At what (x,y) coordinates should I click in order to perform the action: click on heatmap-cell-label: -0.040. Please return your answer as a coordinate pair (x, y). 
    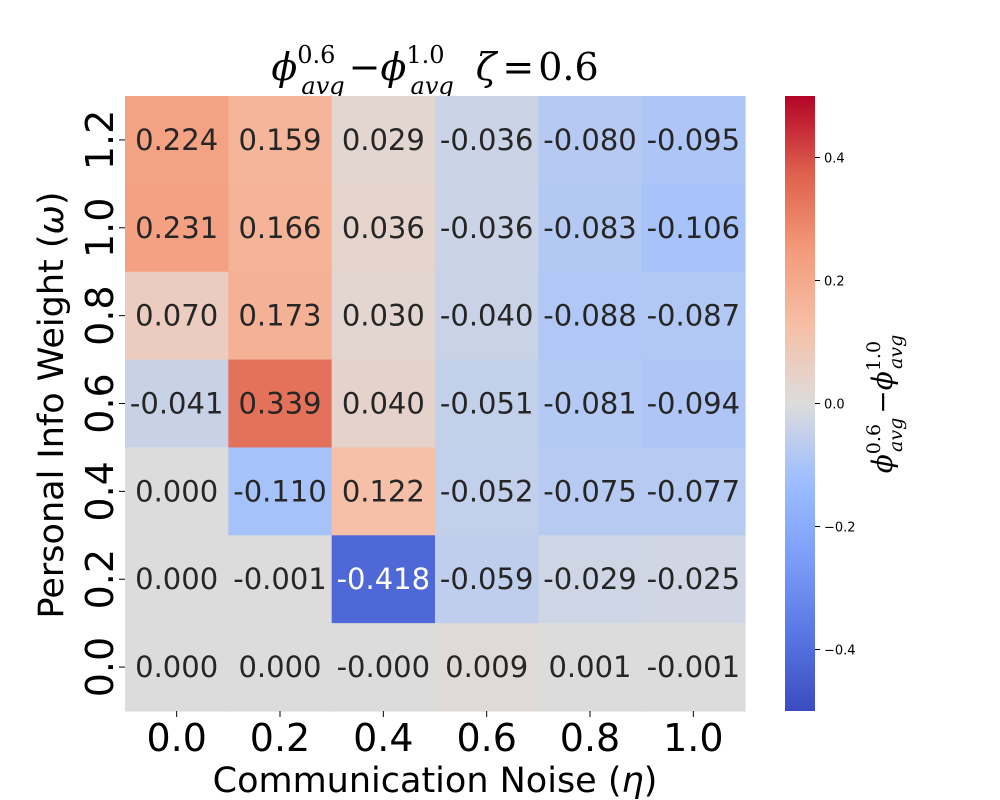
    Looking at the image, I should click on (487, 316).